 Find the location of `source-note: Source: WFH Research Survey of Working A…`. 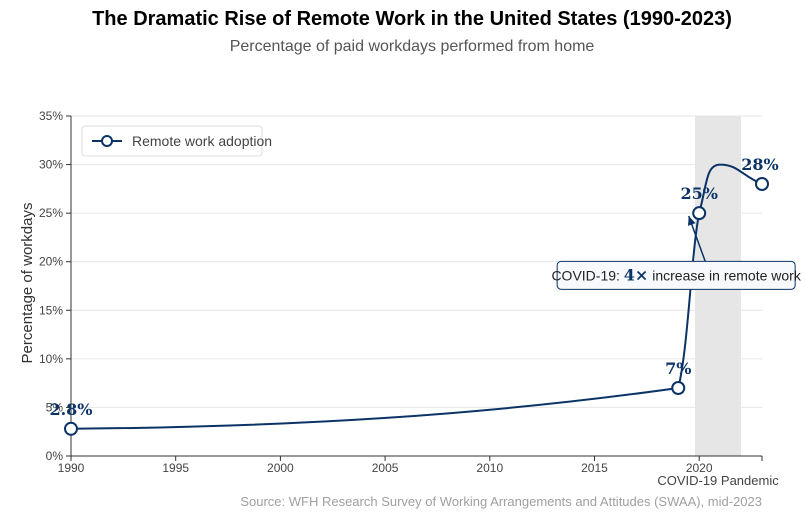

source-note: Source: WFH Research Survey of Working A… is located at coordinates (501, 501).